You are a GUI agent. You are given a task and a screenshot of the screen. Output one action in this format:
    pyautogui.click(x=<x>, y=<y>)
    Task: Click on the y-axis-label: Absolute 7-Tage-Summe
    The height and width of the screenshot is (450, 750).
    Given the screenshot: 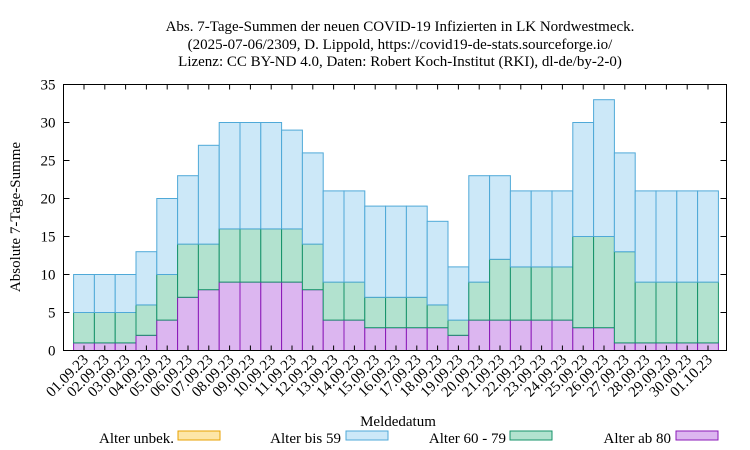 What is the action you would take?
    pyautogui.click(x=16, y=217)
    